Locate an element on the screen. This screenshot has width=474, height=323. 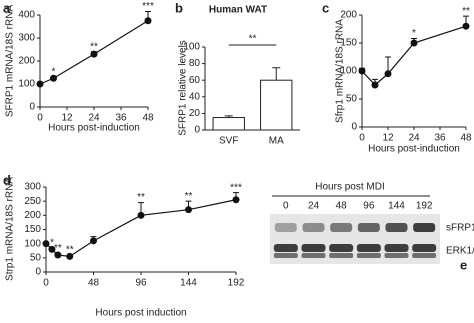
lane-label: 96 is located at coordinates (369, 206).